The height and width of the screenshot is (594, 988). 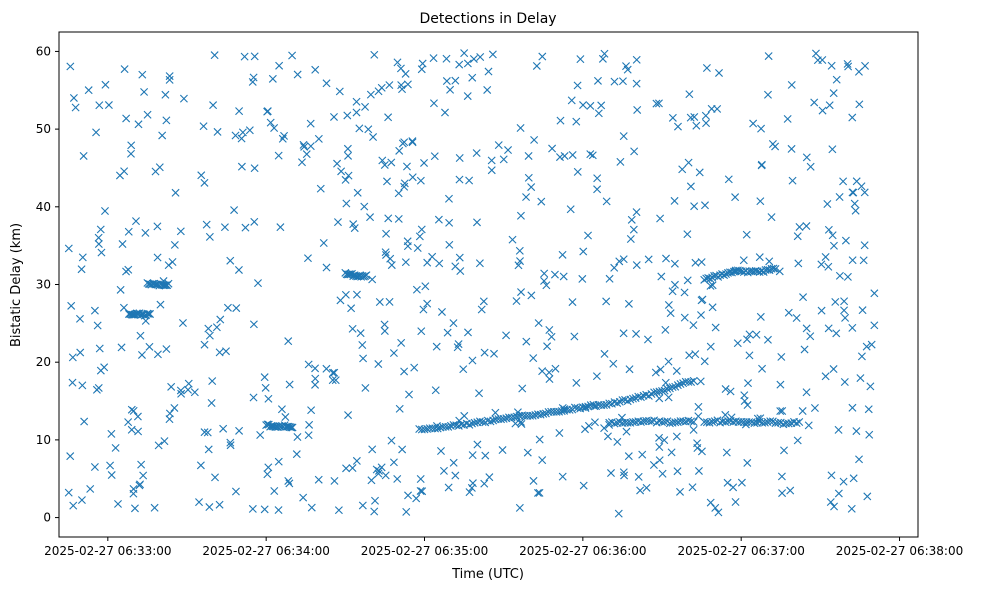 I want to click on y-tick-label: 10, so click(x=43, y=440).